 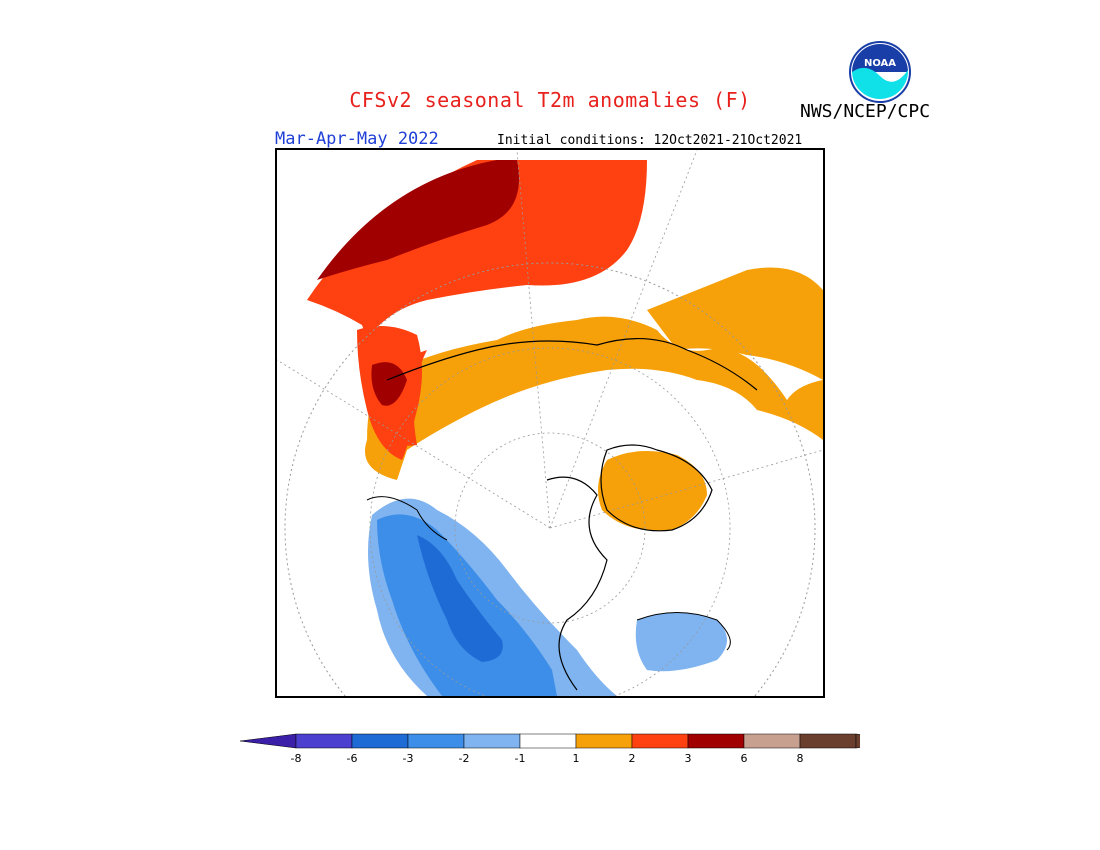 I want to click on colorbar: -8 -6 -3 -2 -1 1 2 3 6 8, so click(x=550, y=749).